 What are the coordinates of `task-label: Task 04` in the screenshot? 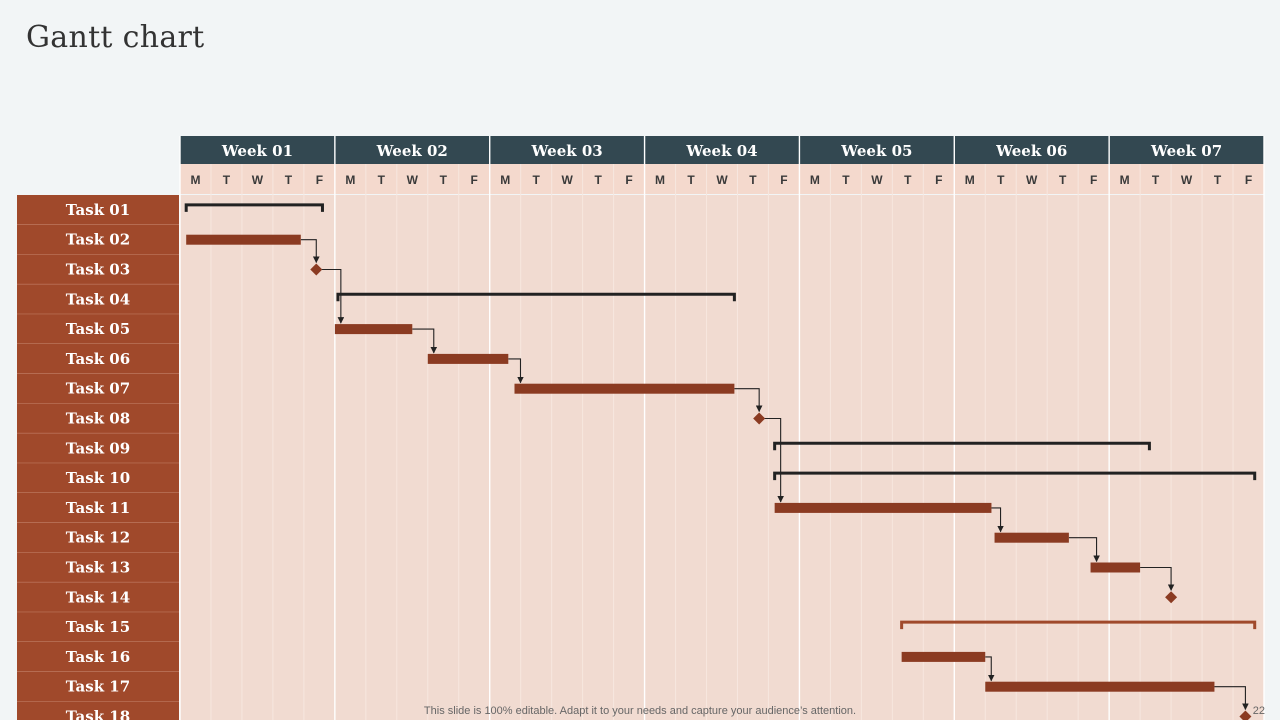 It's located at (98, 299).